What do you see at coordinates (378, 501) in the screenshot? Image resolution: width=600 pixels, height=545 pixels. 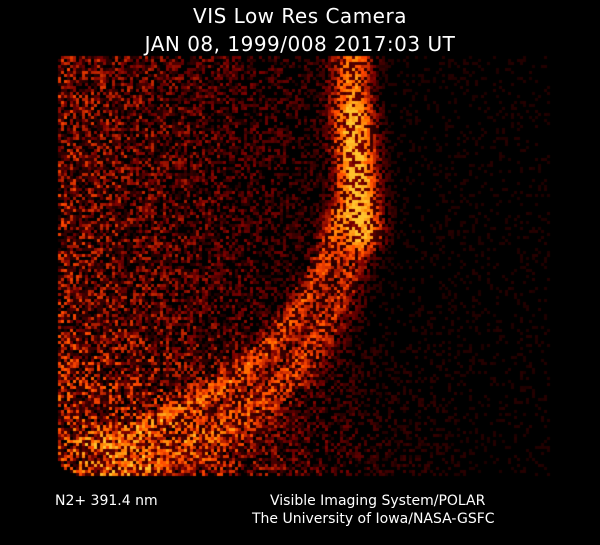 I see `instrument-label: Visible Imaging System/POLAR` at bounding box center [378, 501].